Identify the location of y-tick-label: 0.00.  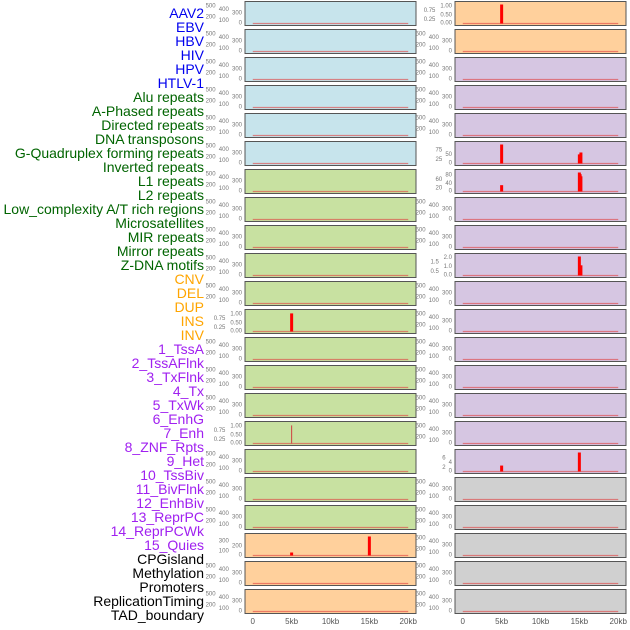
(446, 24).